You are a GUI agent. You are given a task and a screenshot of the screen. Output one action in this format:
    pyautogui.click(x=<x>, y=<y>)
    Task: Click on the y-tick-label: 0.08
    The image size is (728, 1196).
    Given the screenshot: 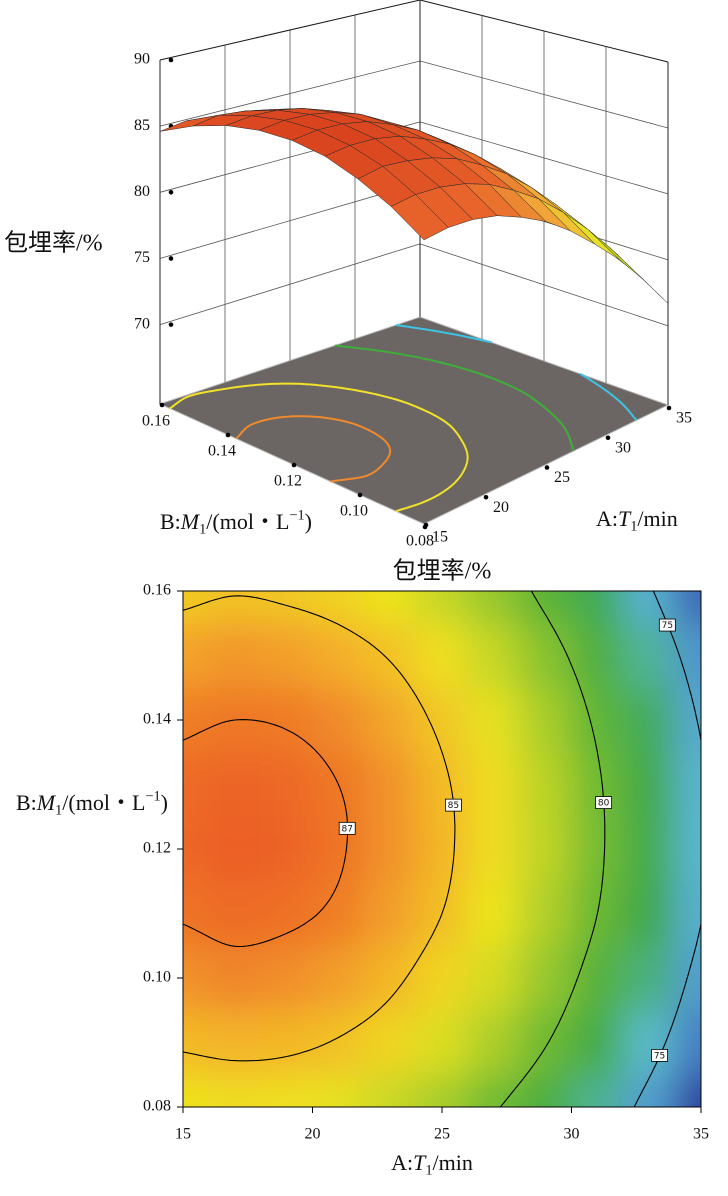 What is the action you would take?
    pyautogui.click(x=420, y=541)
    